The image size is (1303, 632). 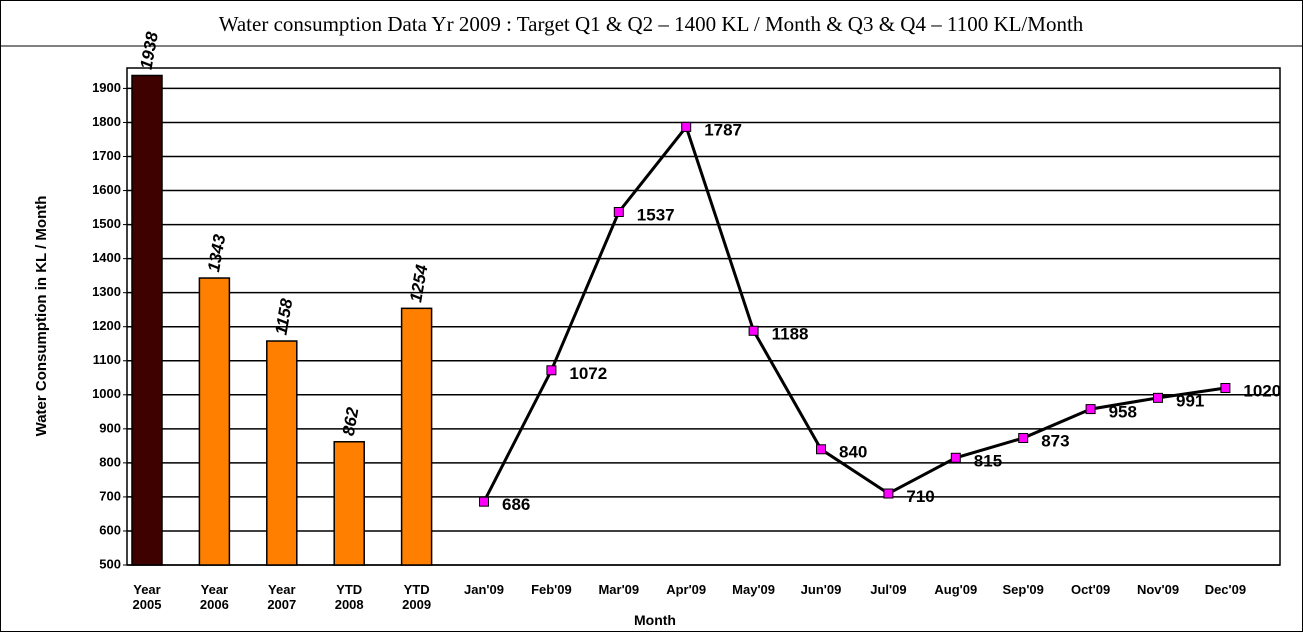 I want to click on y-tick-label: 1600, so click(x=106, y=189).